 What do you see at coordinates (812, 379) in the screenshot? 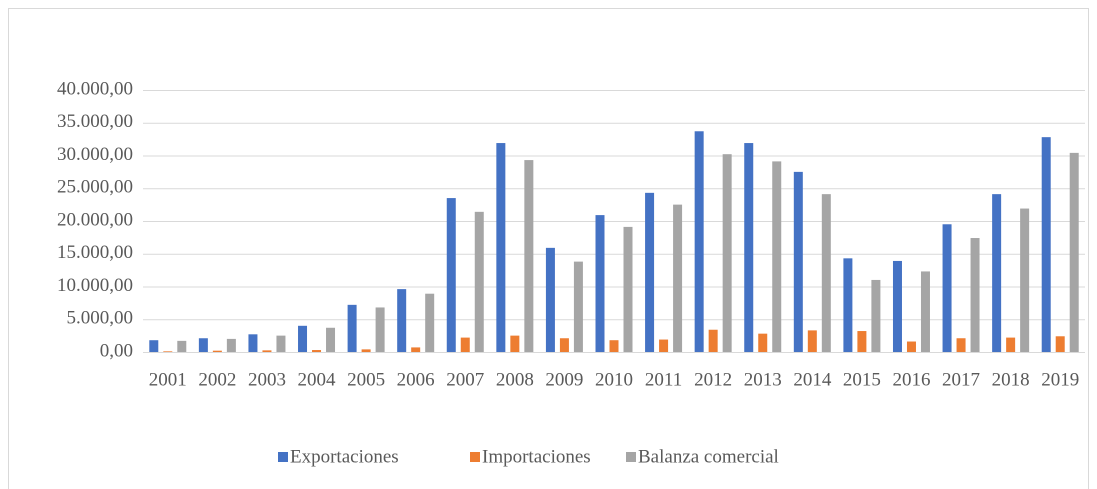
I see `x-tick-label: 2014` at bounding box center [812, 379].